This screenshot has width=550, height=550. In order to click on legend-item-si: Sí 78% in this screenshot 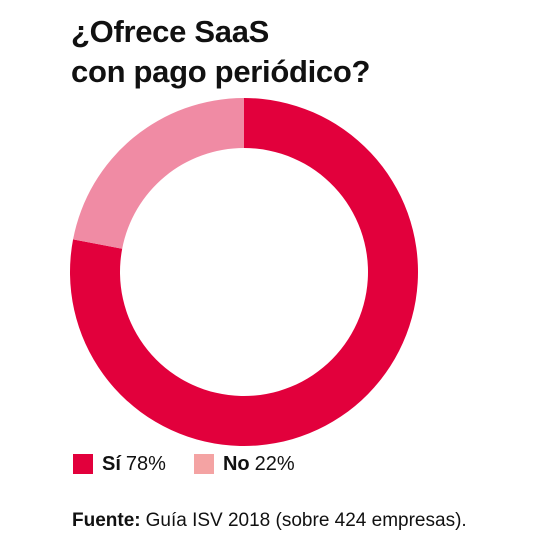, I will do `click(119, 464)`.